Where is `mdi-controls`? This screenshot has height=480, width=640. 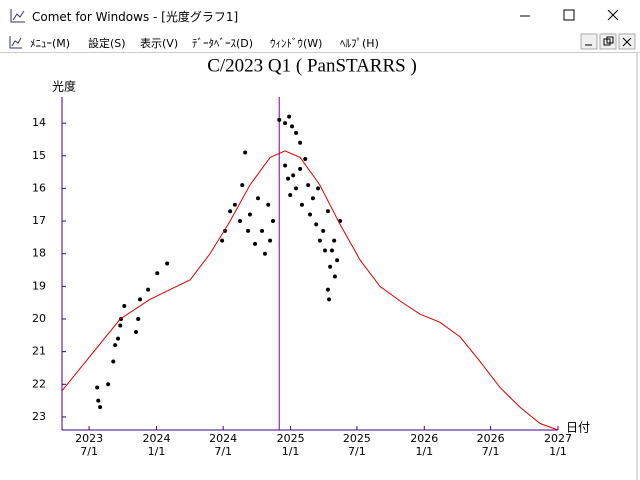 mdi-controls is located at coordinates (608, 41).